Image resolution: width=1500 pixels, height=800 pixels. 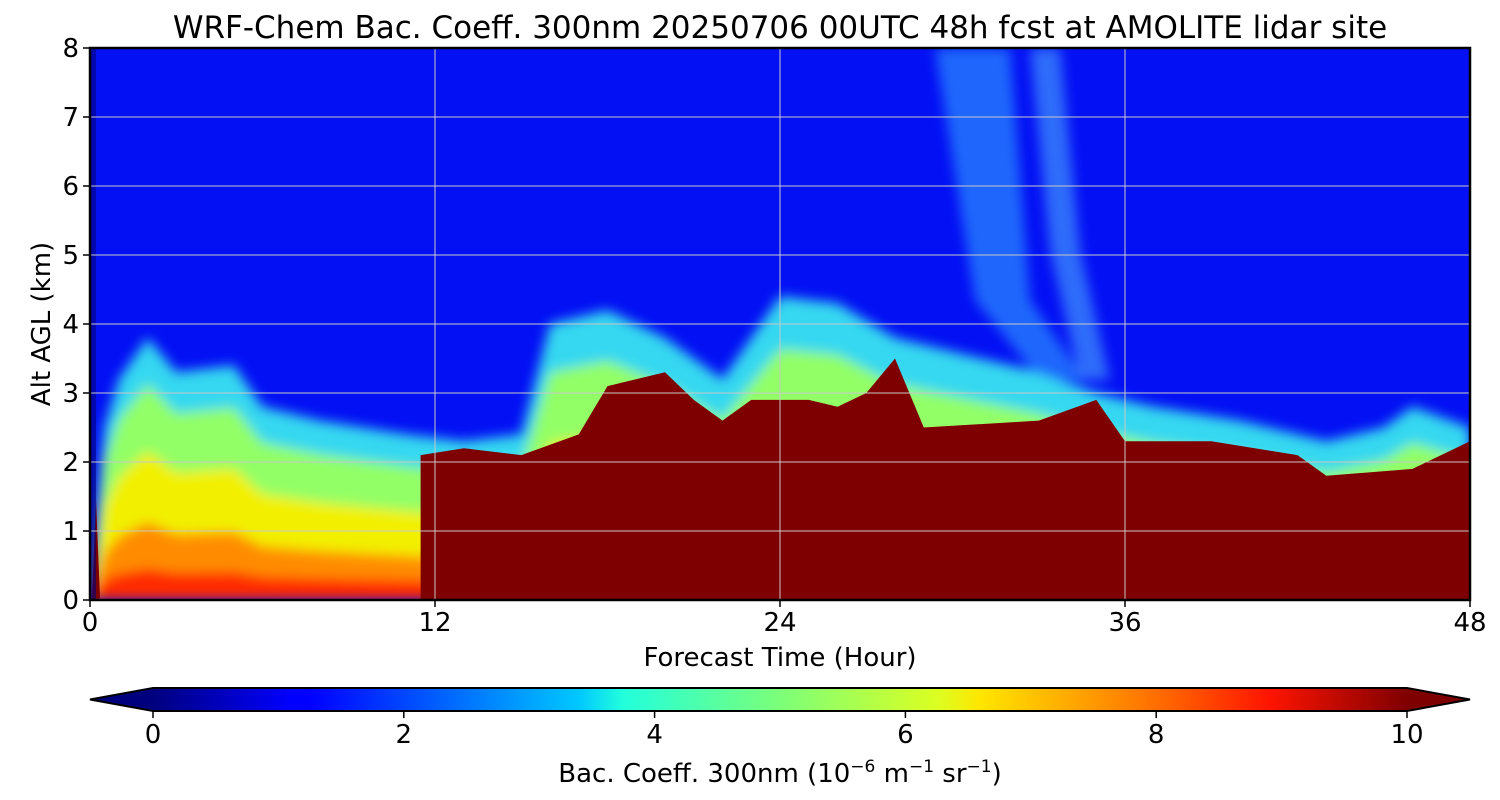 What do you see at coordinates (42, 324) in the screenshot?
I see `y-axis-label: Alt AGL (km)` at bounding box center [42, 324].